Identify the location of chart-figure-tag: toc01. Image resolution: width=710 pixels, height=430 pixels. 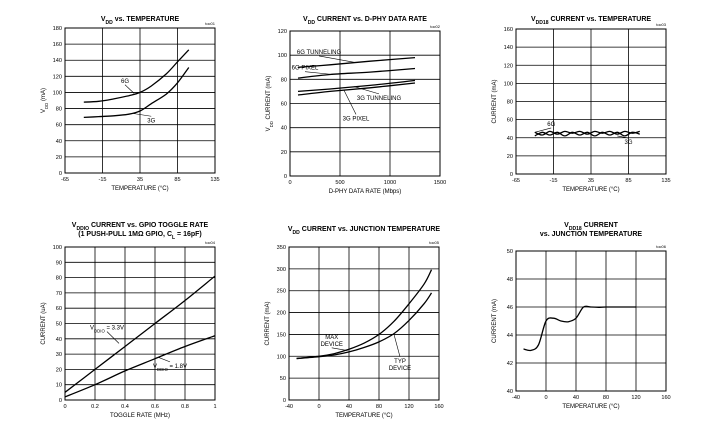
(210, 23).